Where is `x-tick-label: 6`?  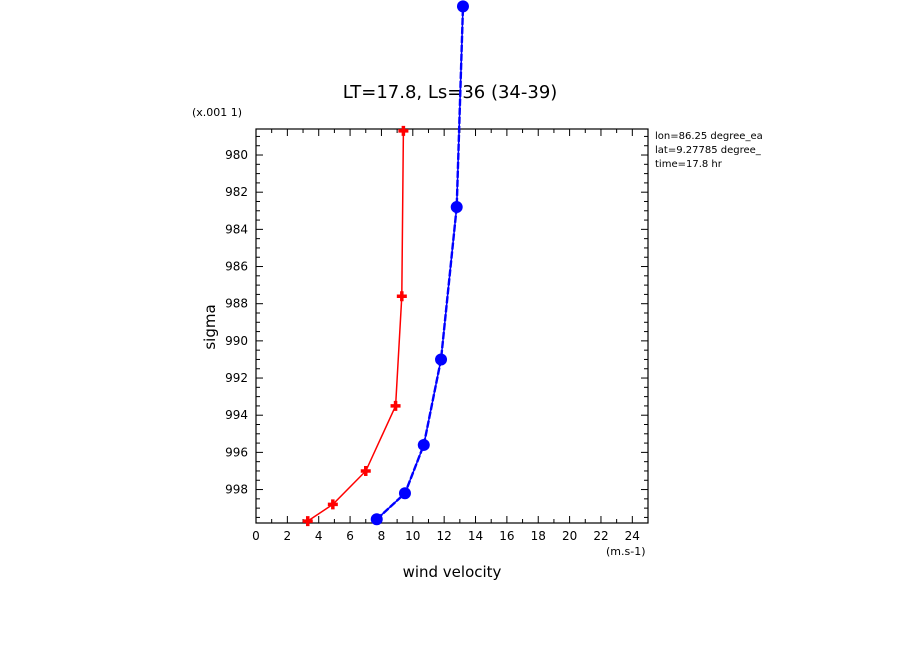 x-tick-label: 6 is located at coordinates (350, 536).